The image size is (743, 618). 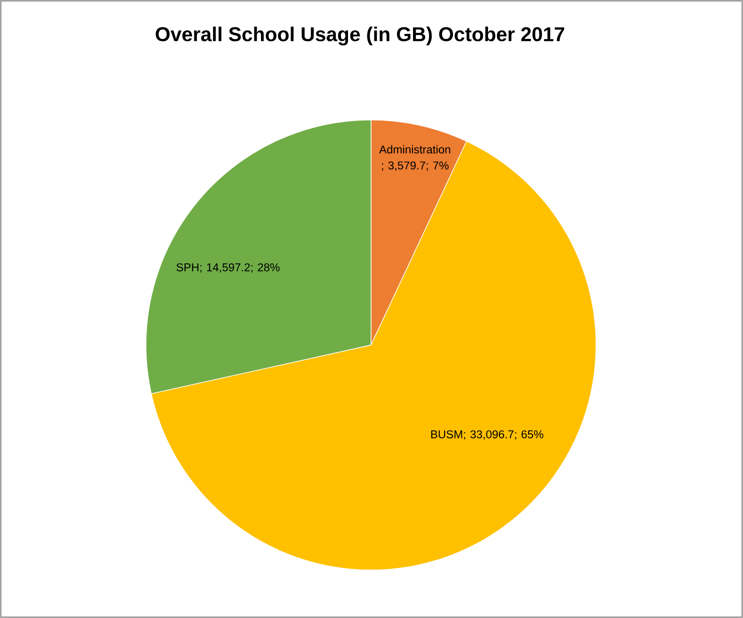 I want to click on slice-label: BUSM, so click(x=446, y=434).